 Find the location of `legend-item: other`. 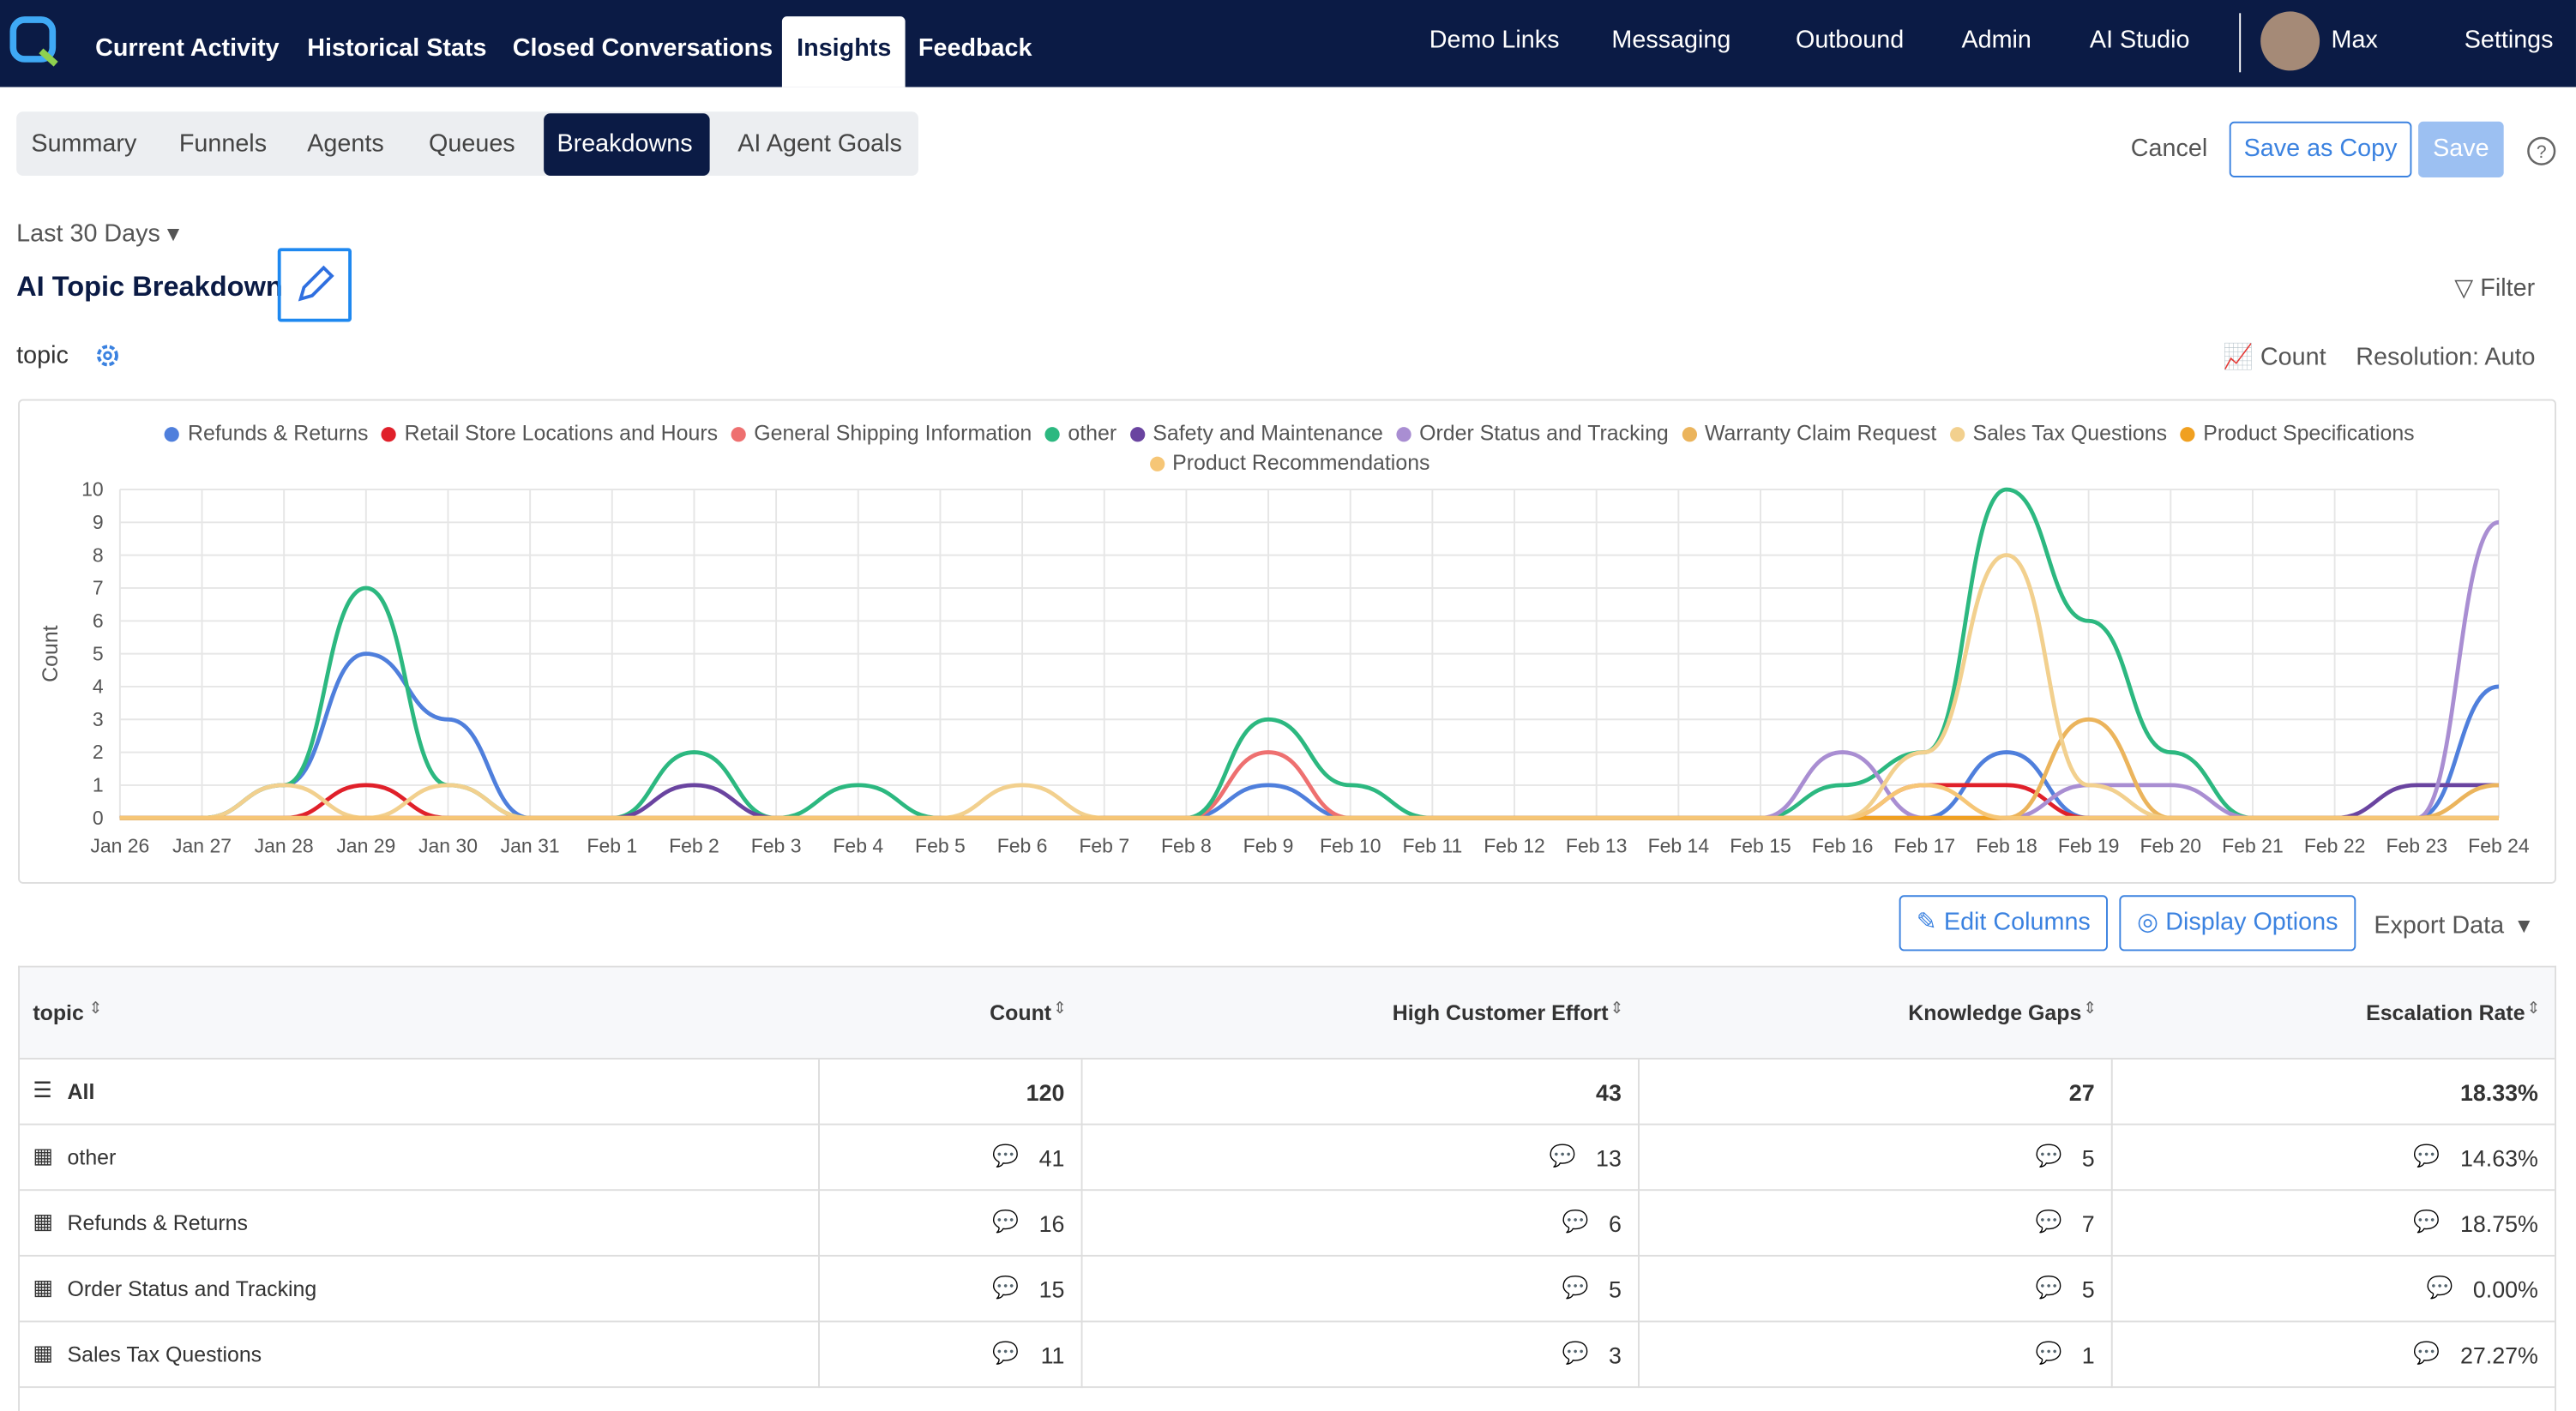

legend-item: other is located at coordinates (1080, 433).